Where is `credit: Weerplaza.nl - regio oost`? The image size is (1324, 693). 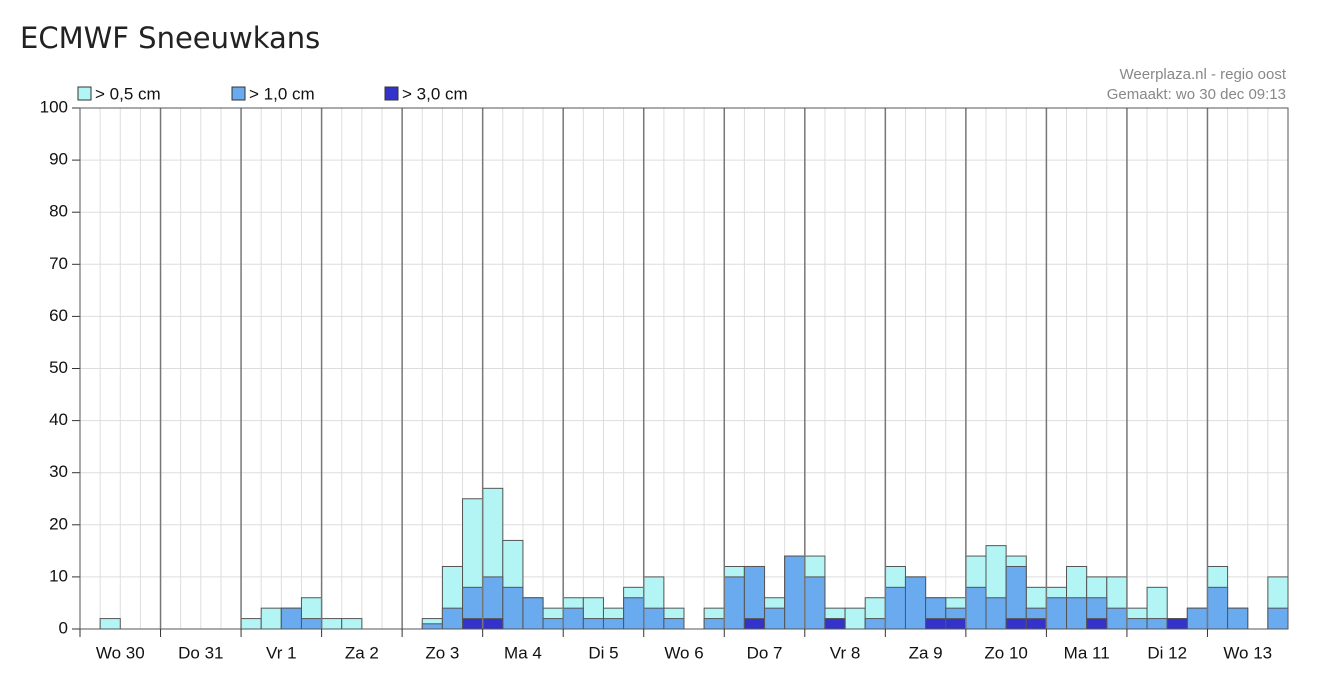 credit: Weerplaza.nl - regio oost is located at coordinates (1203, 74).